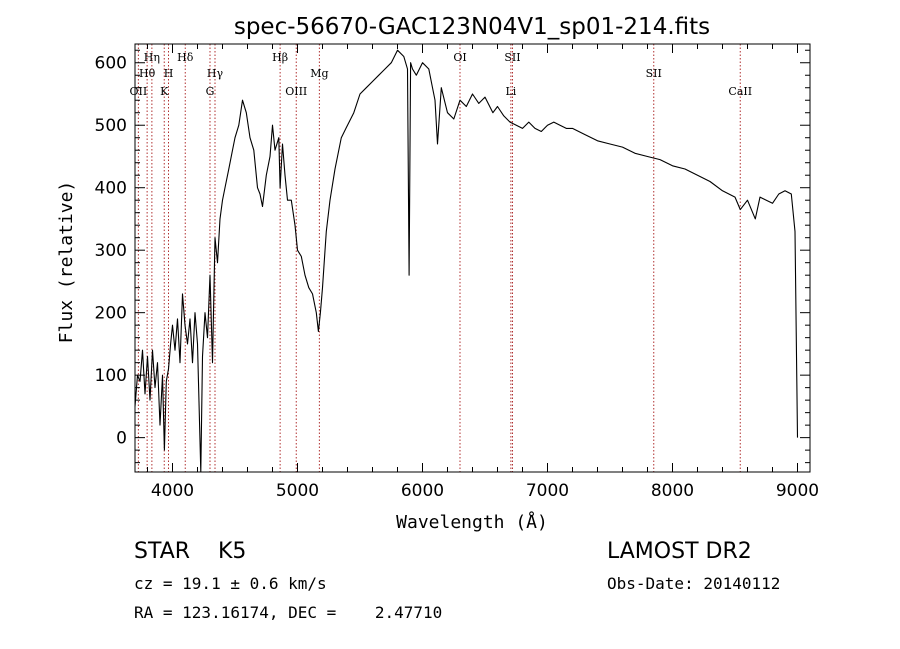 This screenshot has width=900, height=649. What do you see at coordinates (215, 73) in the screenshot?
I see `marker-label: Hγ` at bounding box center [215, 73].